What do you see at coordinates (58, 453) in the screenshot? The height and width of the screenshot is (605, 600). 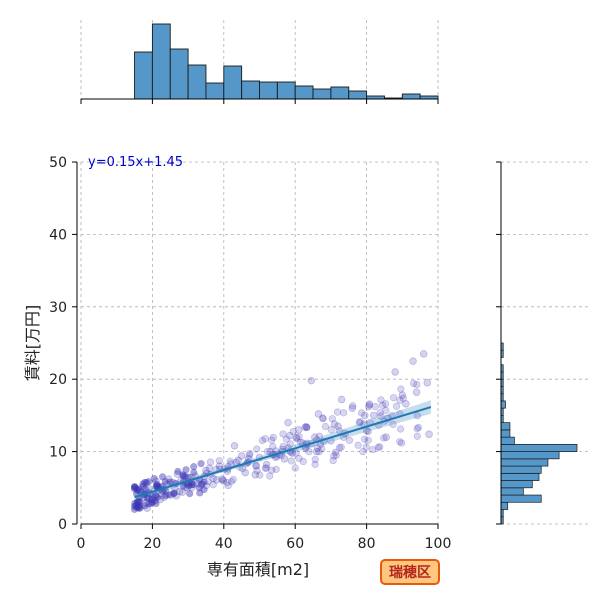 I see `y-tick-label: 10` at bounding box center [58, 453].